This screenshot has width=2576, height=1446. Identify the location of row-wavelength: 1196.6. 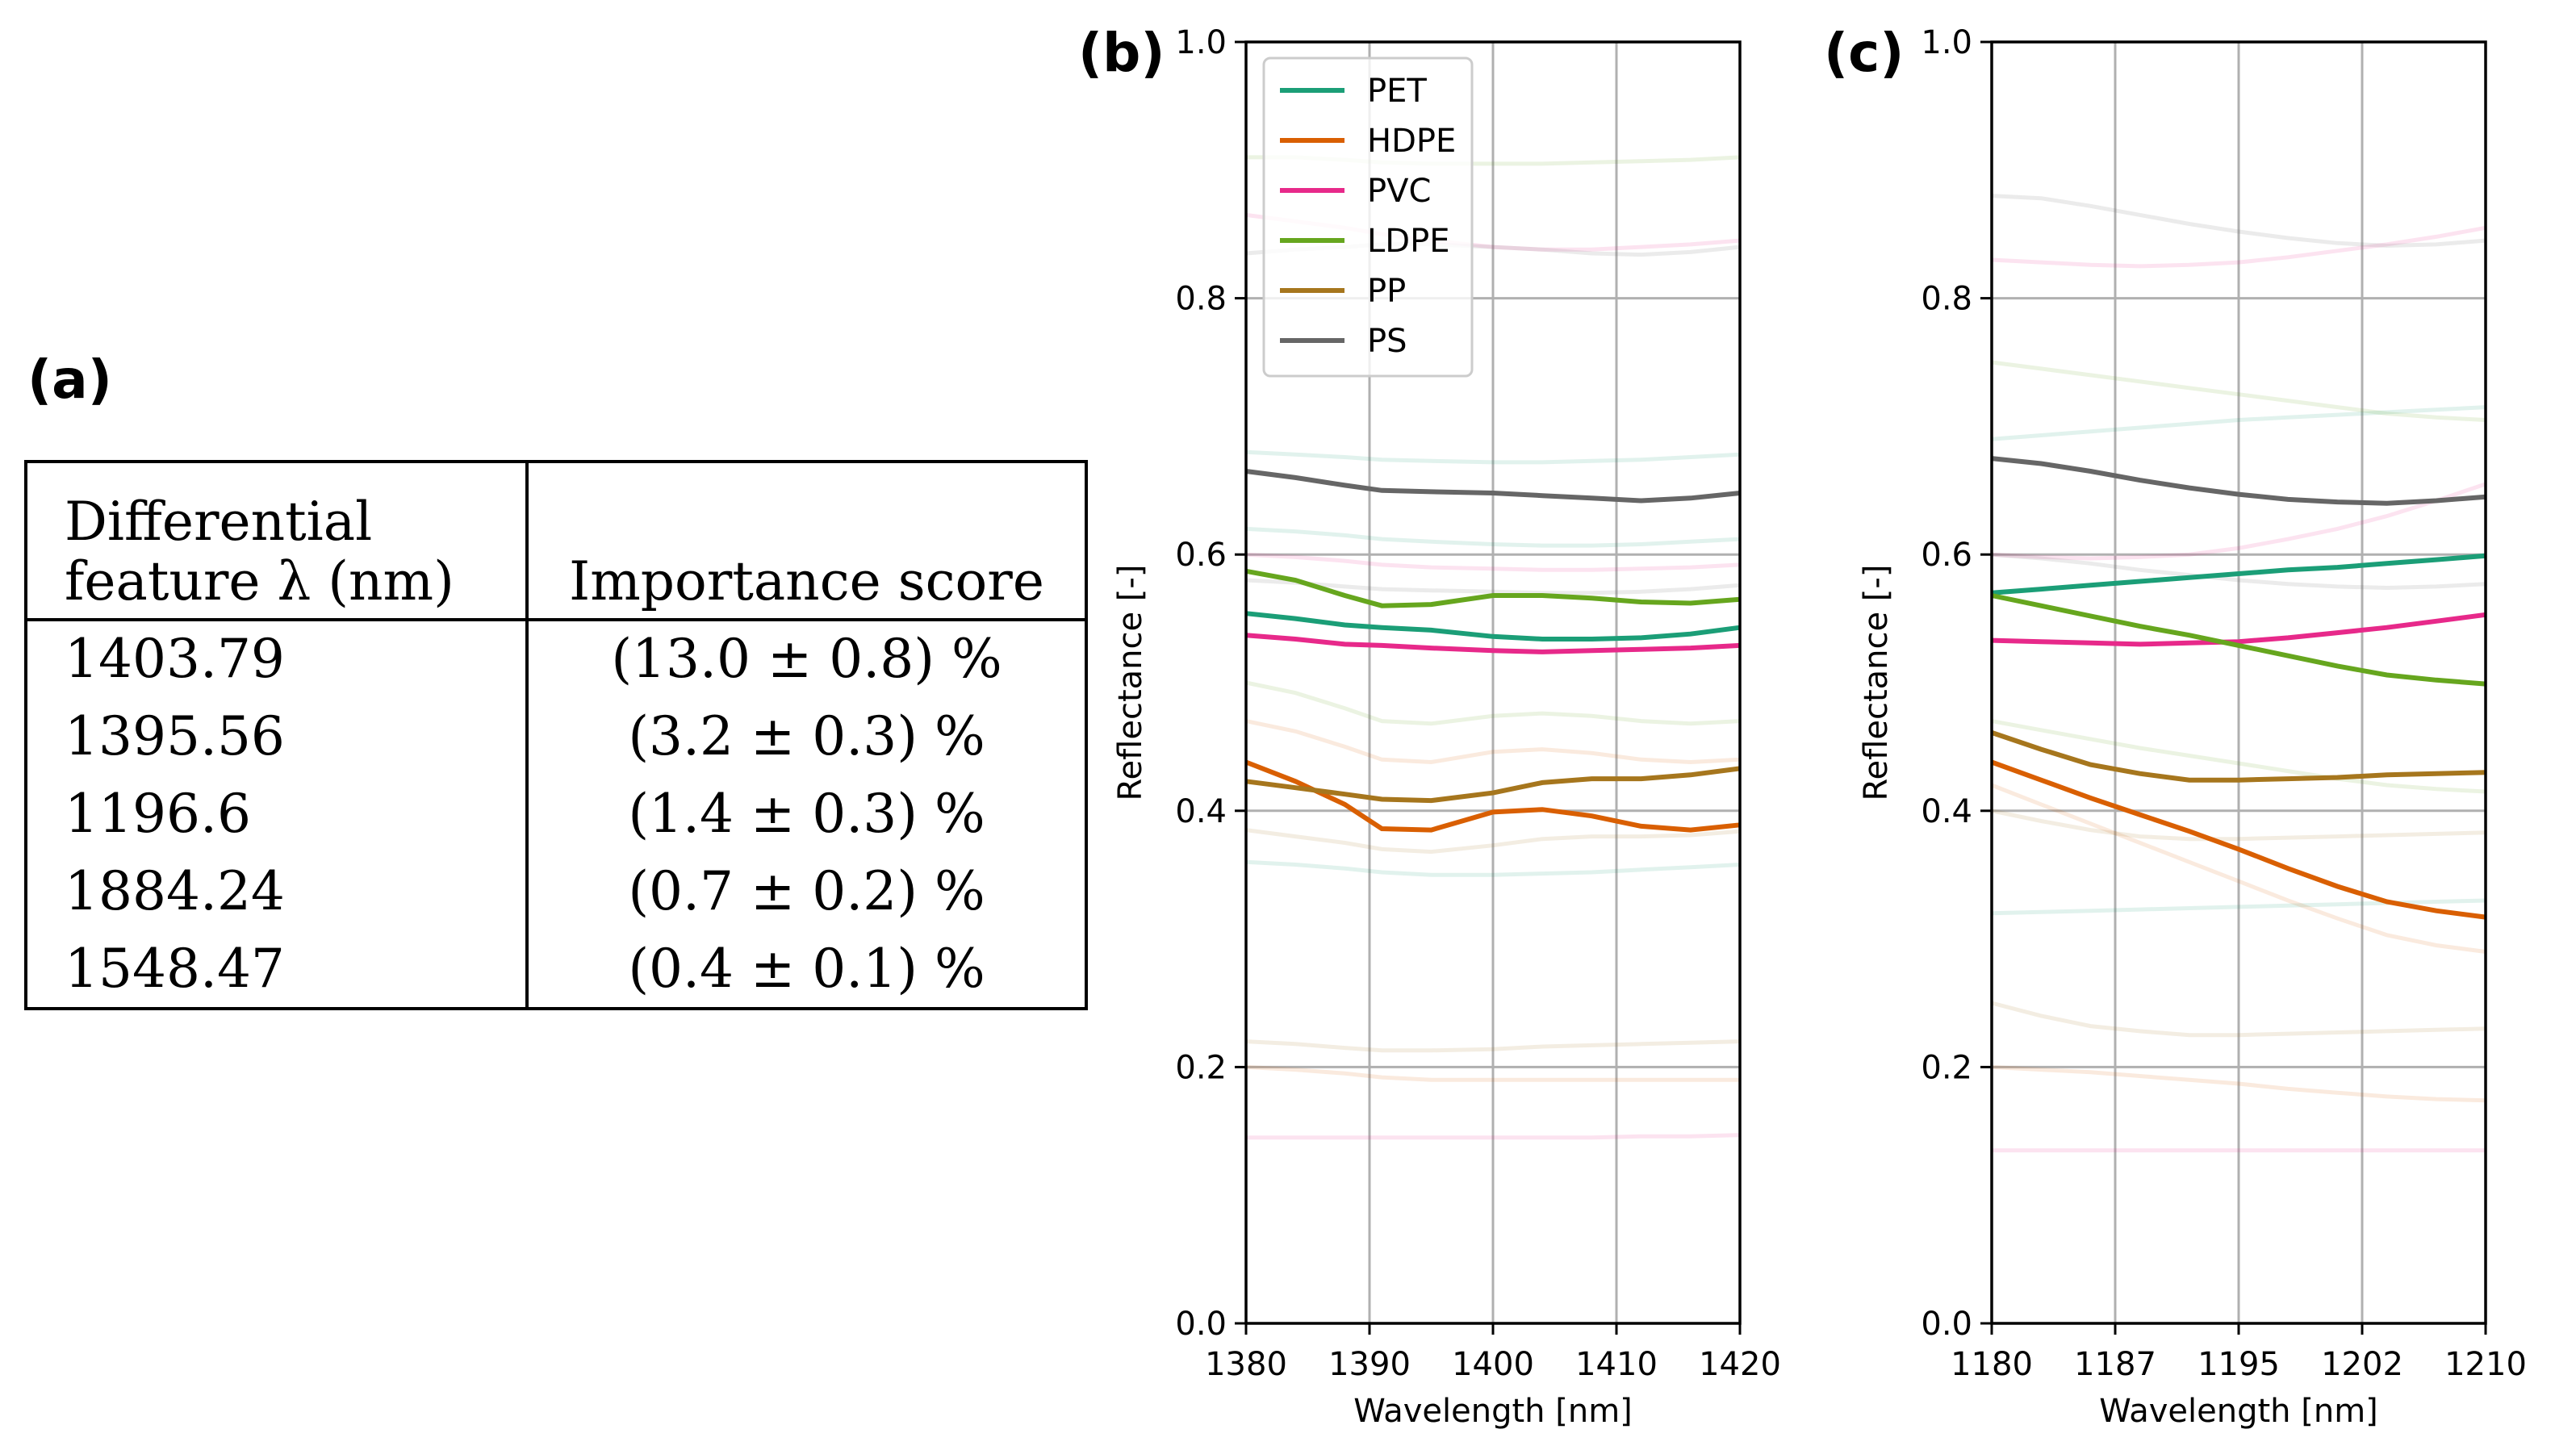
(277, 815).